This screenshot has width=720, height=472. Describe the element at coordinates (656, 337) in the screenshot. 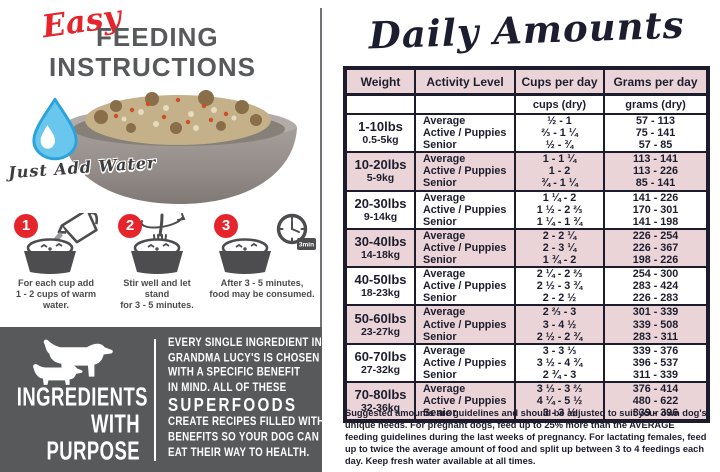

I see `grams-cell: 283 - 311` at that location.